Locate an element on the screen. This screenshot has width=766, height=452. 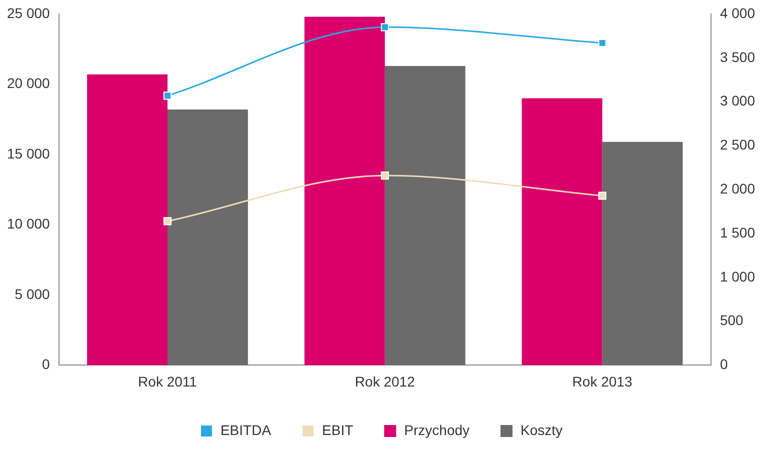
y2-tick-label: 3 000 is located at coordinates (738, 100).